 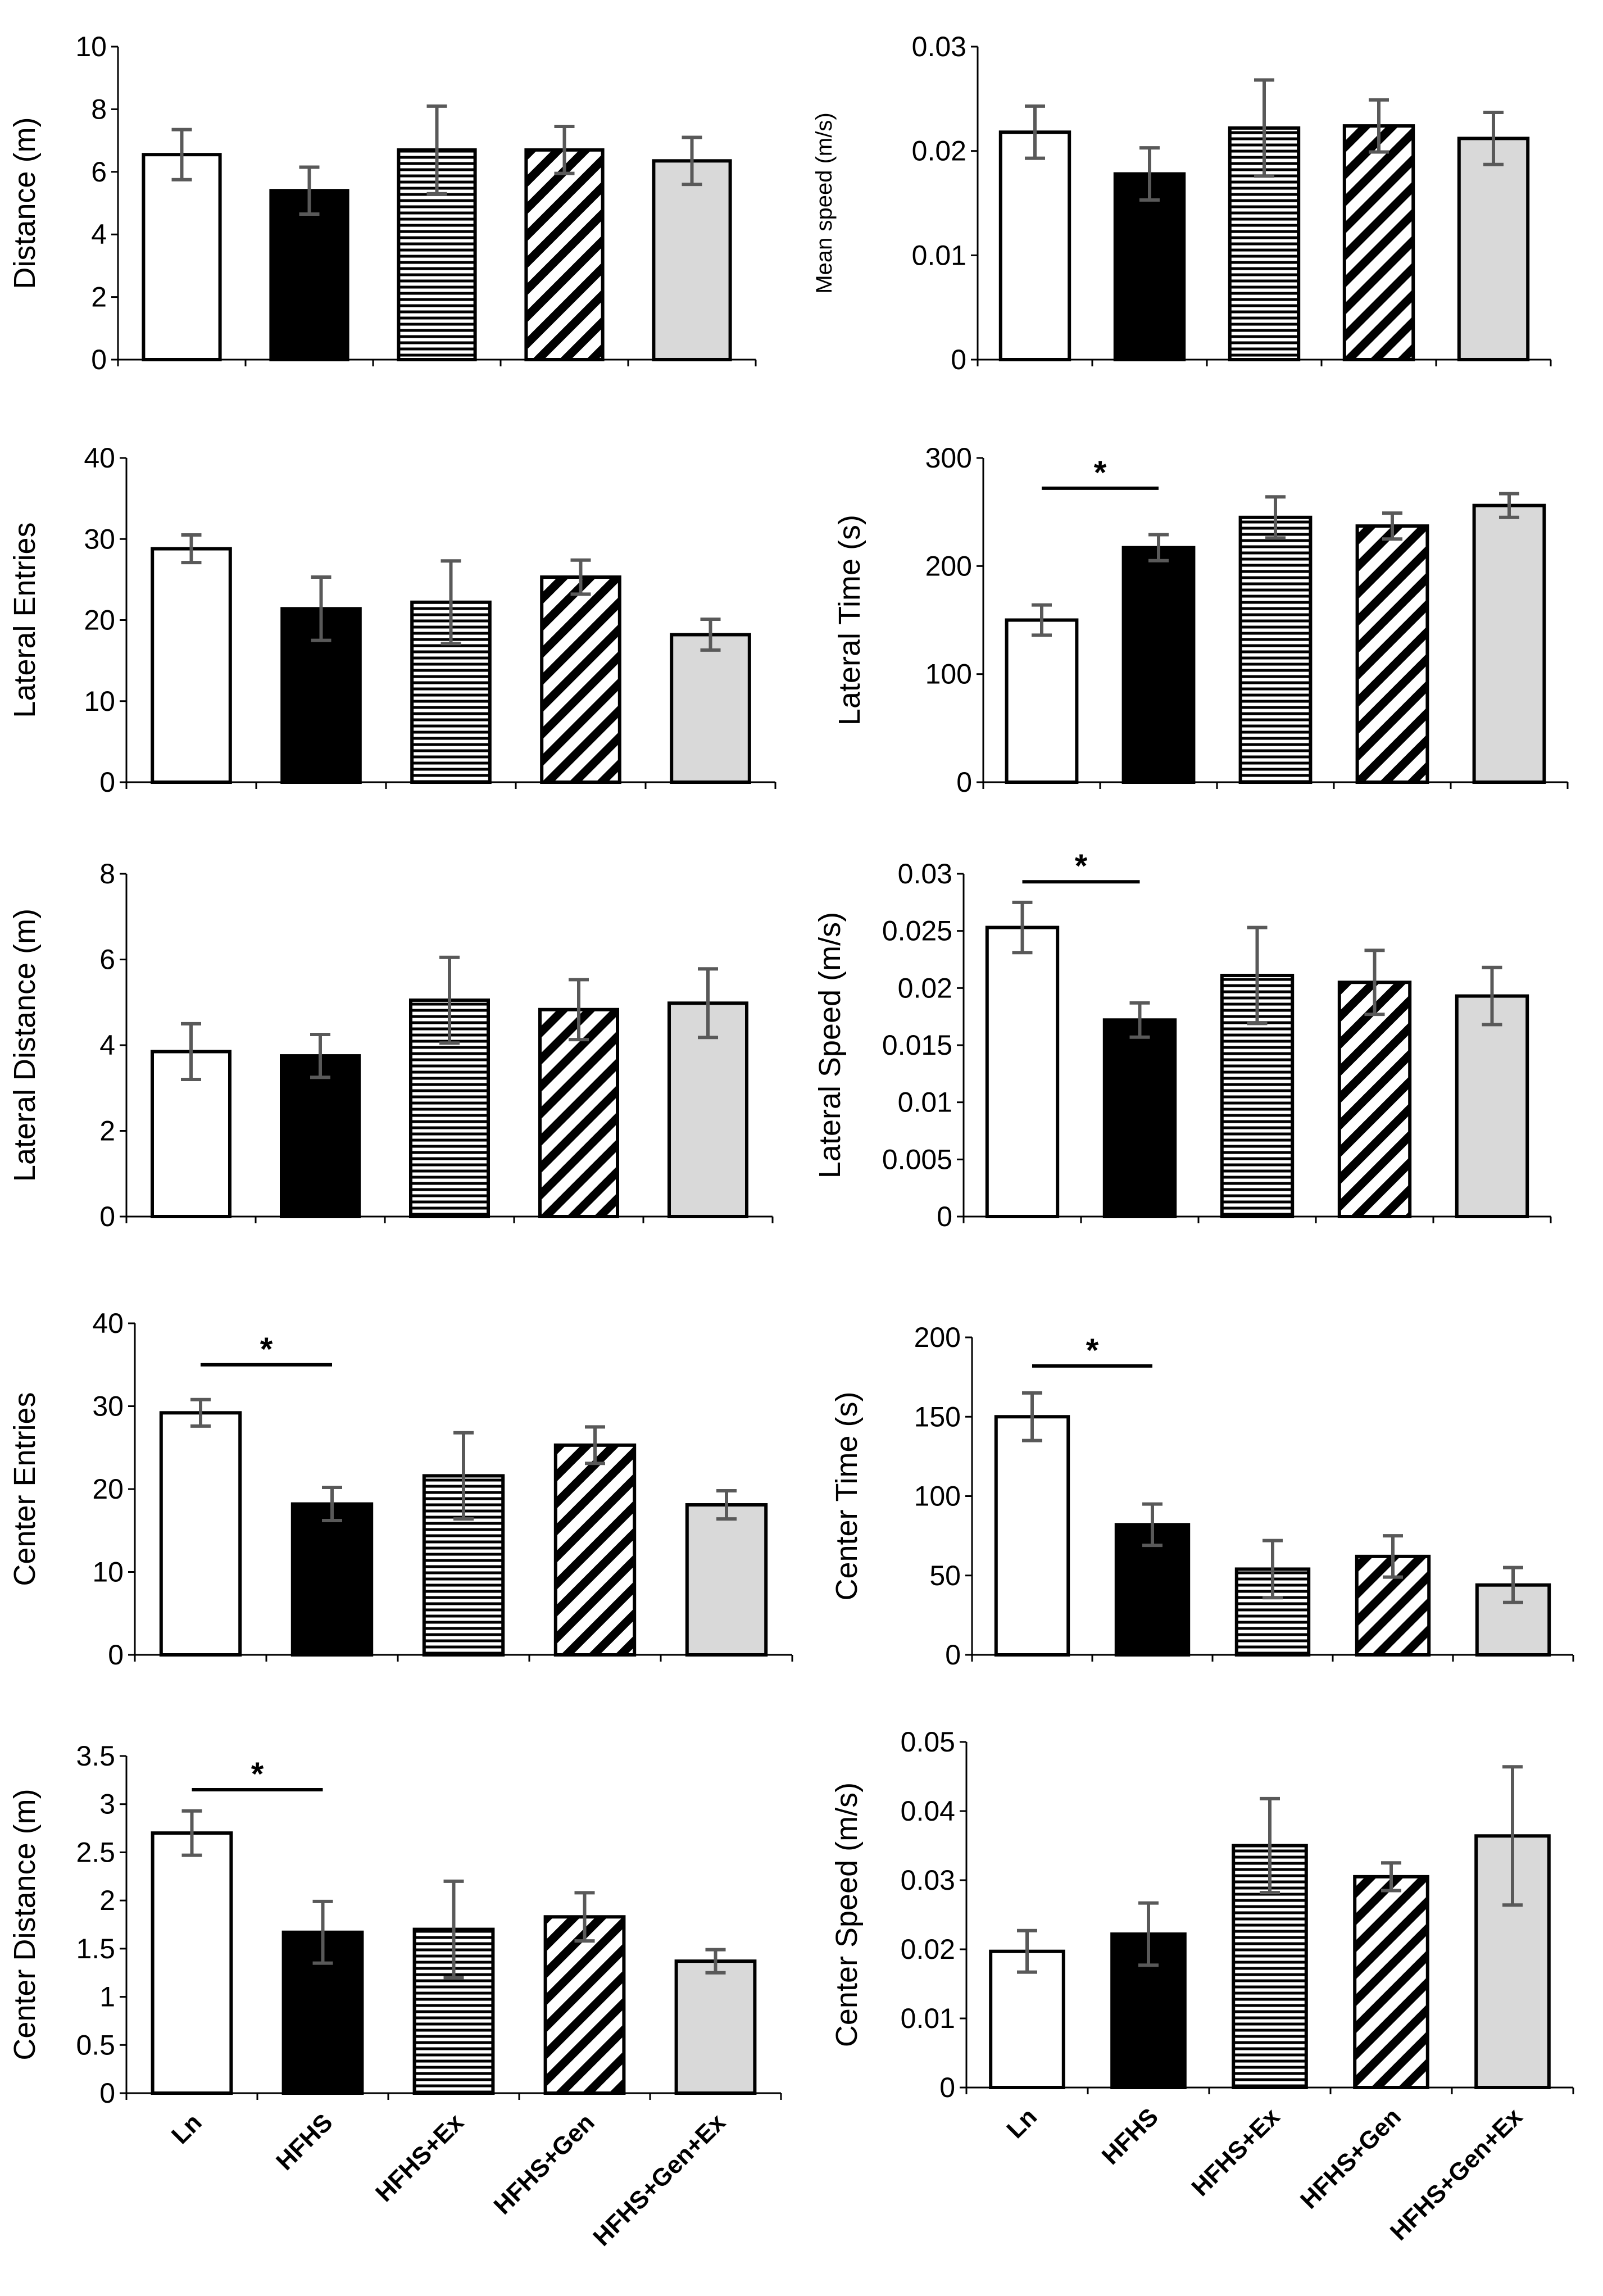 What do you see at coordinates (928, 1811) in the screenshot?
I see `y-tick-label: 0.04` at bounding box center [928, 1811].